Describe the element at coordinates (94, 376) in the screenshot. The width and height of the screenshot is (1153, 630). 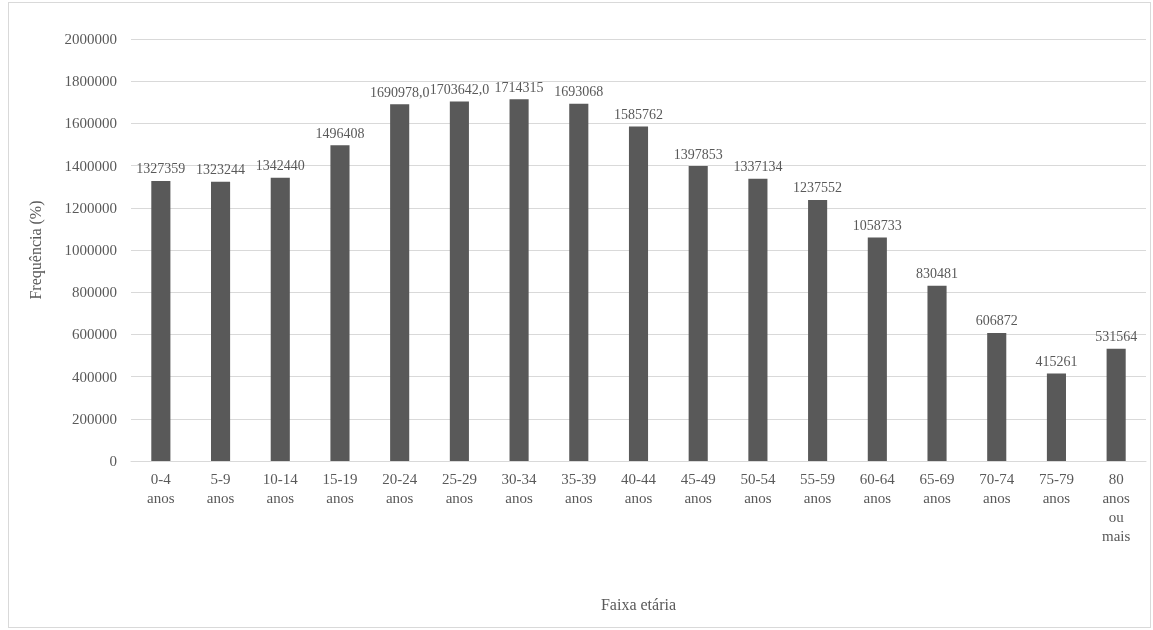
I see `y-tick-label: 400000` at that location.